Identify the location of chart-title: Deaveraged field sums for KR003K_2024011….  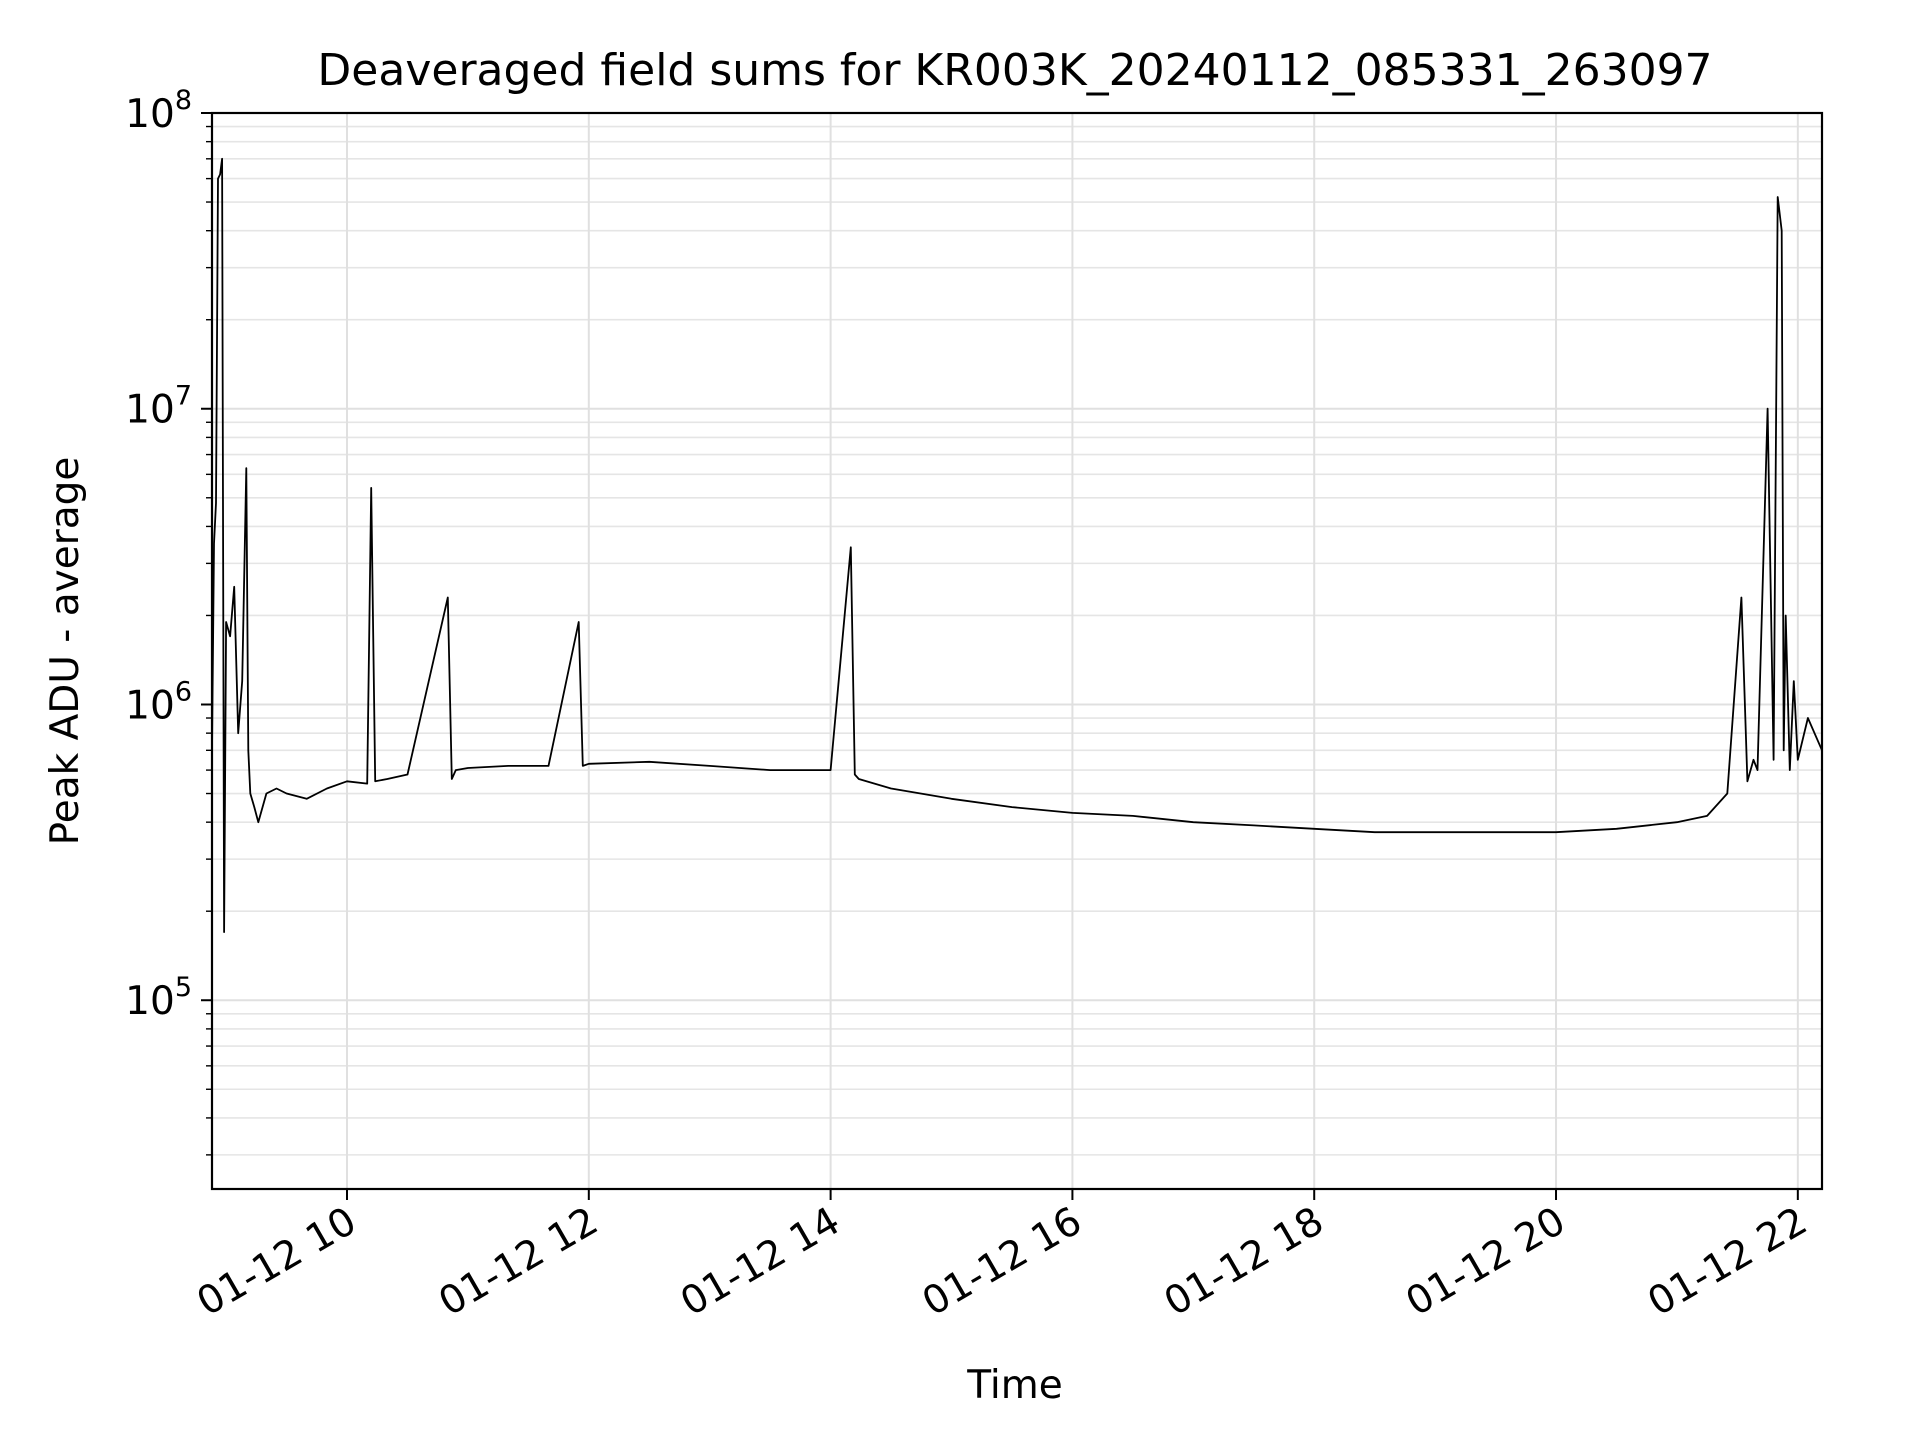
(1014, 70).